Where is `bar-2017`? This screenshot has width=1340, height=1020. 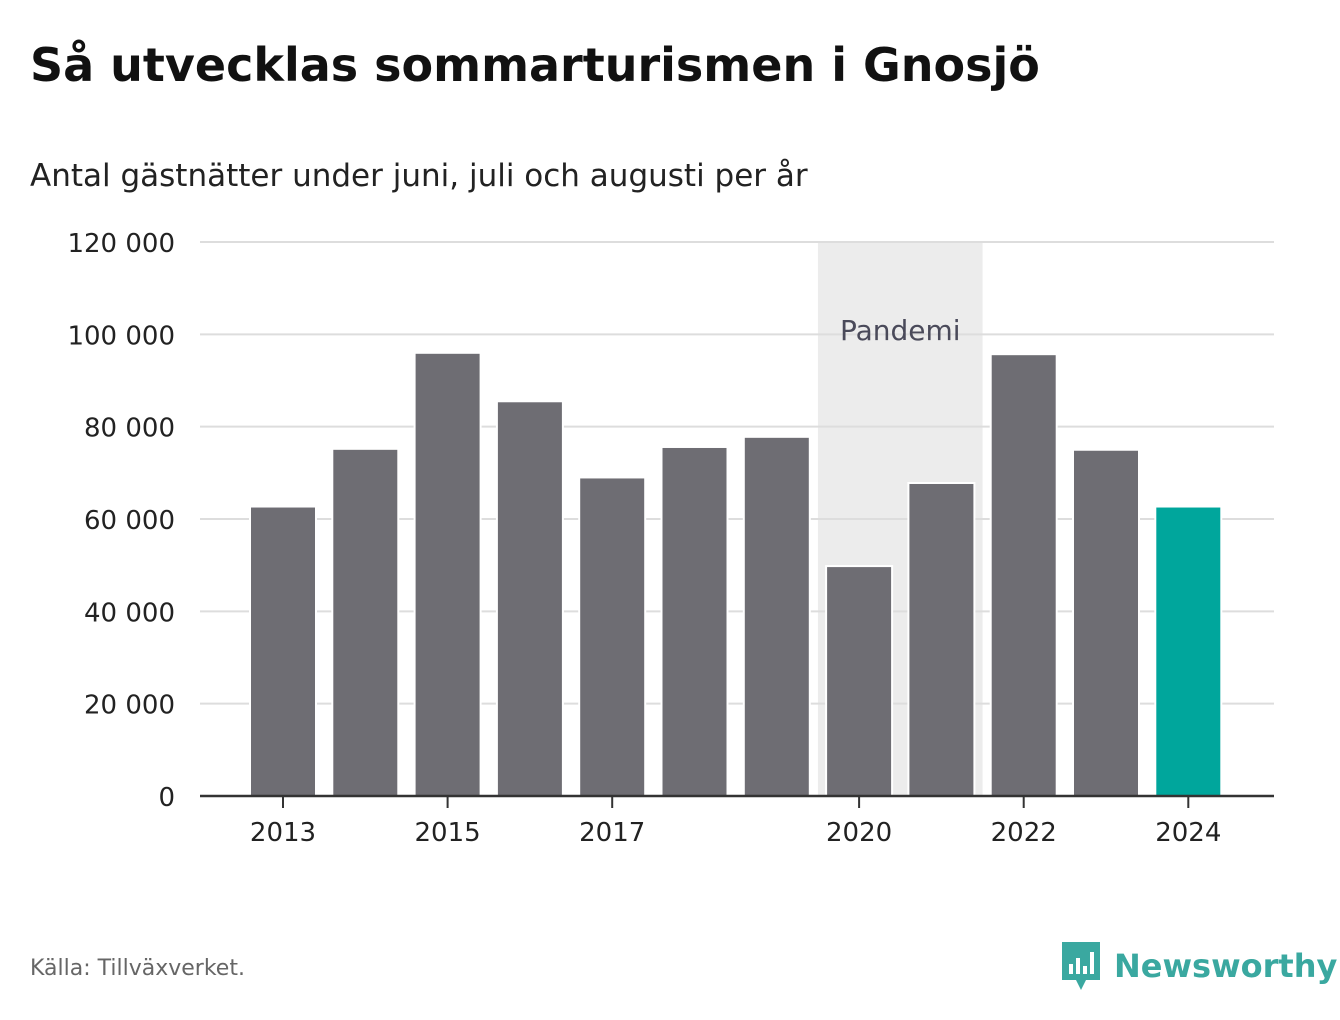 bar-2017 is located at coordinates (612, 636).